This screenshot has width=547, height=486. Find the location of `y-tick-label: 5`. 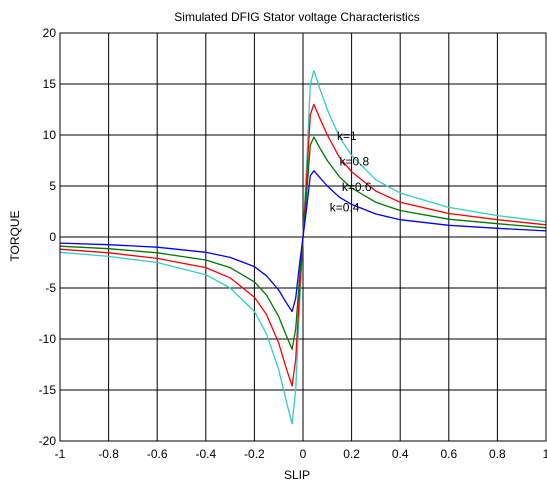

y-tick-label: 5 is located at coordinates (52, 186).